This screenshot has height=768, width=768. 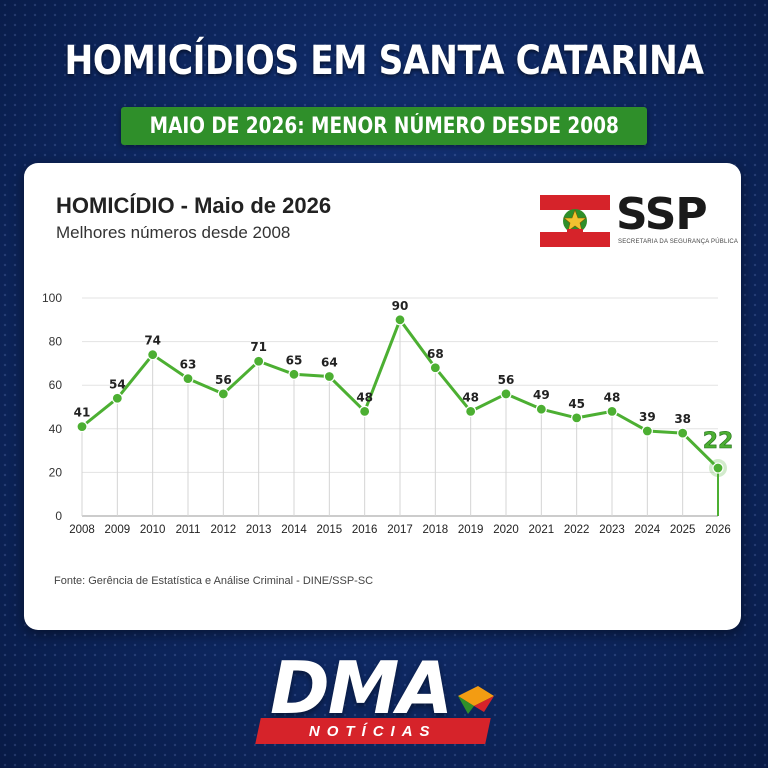 What do you see at coordinates (575, 221) in the screenshot?
I see `santa-catarina-flag-icon` at bounding box center [575, 221].